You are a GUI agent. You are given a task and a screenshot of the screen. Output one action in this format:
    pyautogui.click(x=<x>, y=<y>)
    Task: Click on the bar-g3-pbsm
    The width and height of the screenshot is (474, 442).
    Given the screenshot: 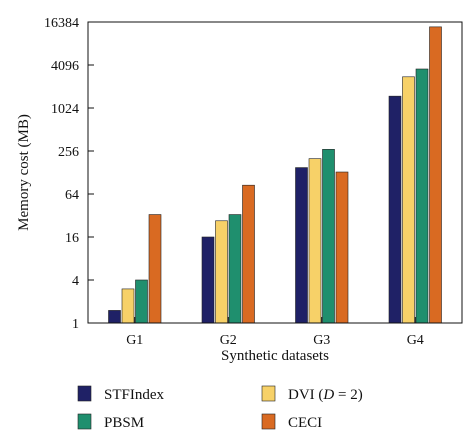 What is the action you would take?
    pyautogui.click(x=328, y=236)
    